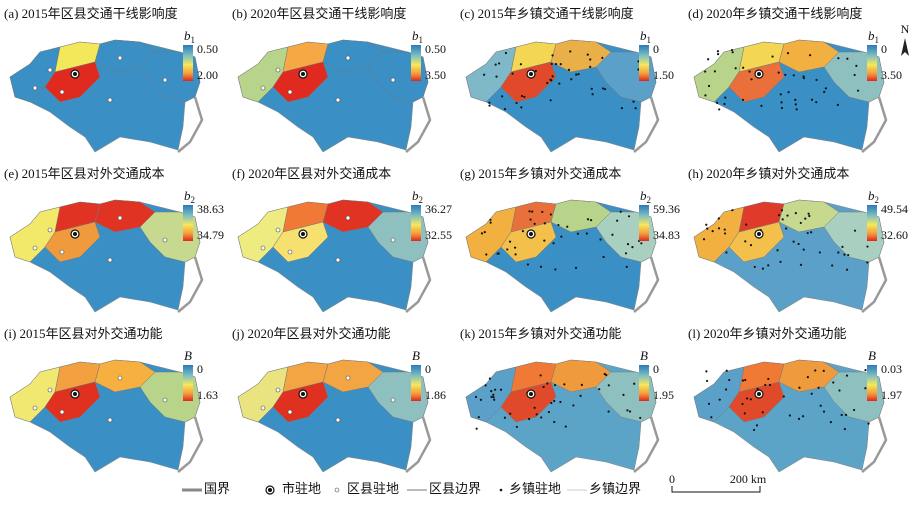  Describe the element at coordinates (540, 333) in the screenshot. I see `panel-title: (k) 2015年乡镇对外交通功能` at that location.